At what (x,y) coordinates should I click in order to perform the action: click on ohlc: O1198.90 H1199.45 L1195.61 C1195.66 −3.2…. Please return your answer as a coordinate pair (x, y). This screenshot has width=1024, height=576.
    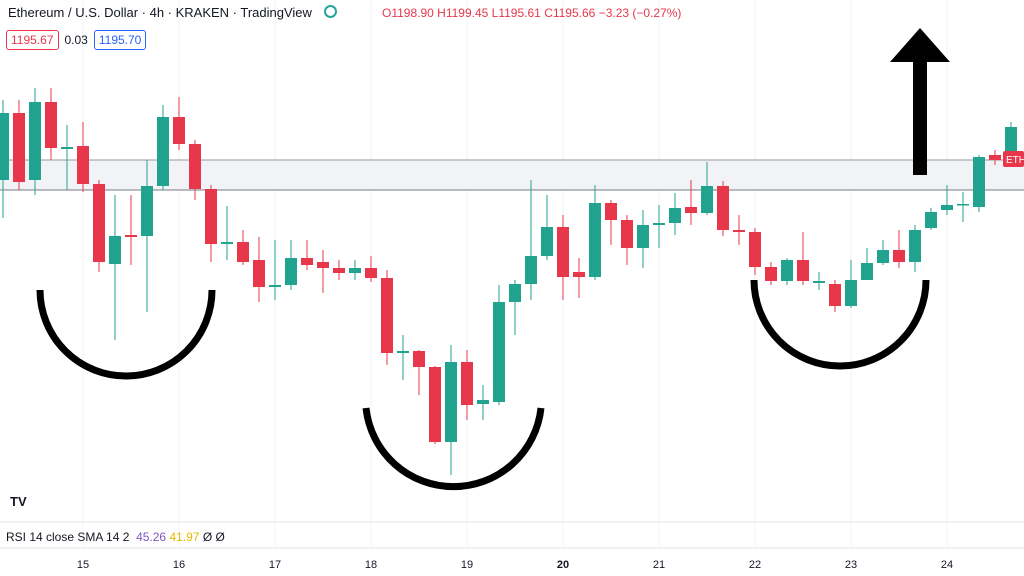
    Looking at the image, I should click on (531, 13).